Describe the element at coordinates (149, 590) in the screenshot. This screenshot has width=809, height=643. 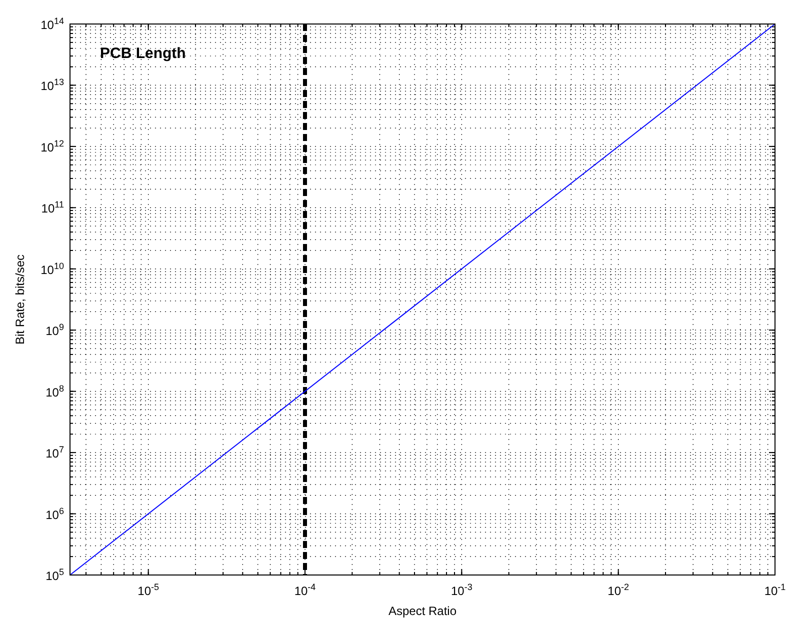
I see `x-tick-label: 10$^{-5}$` at that location.